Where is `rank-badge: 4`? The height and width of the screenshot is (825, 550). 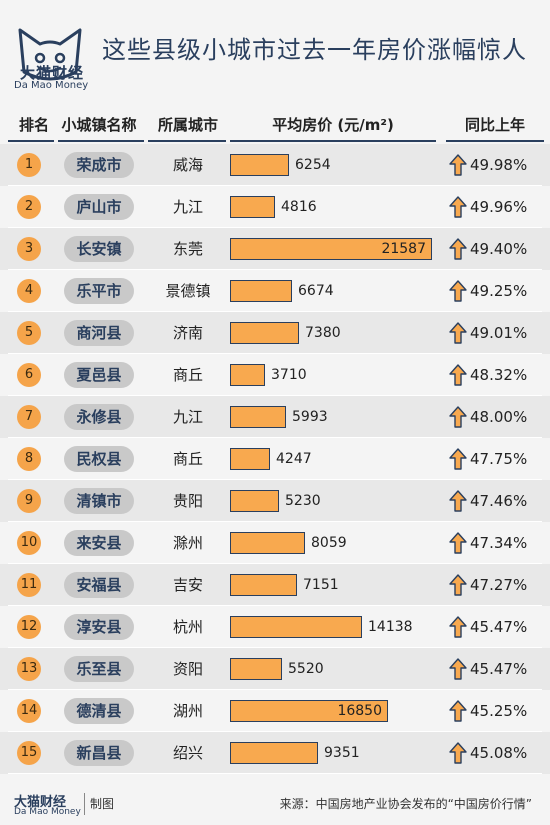 rank-badge: 4 is located at coordinates (29, 291).